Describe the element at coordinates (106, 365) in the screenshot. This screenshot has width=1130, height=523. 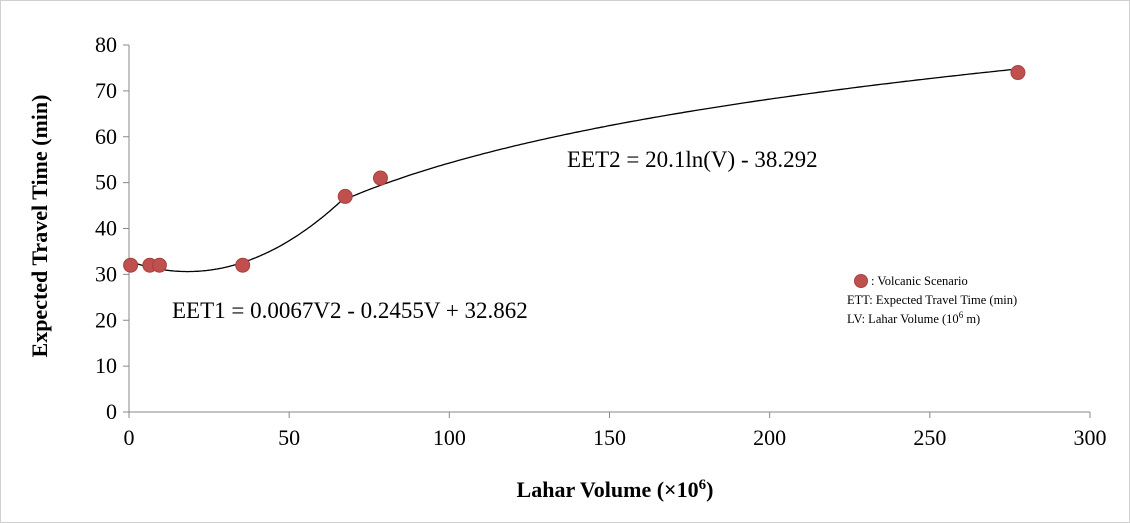
I see `y-tick-label: 10` at that location.